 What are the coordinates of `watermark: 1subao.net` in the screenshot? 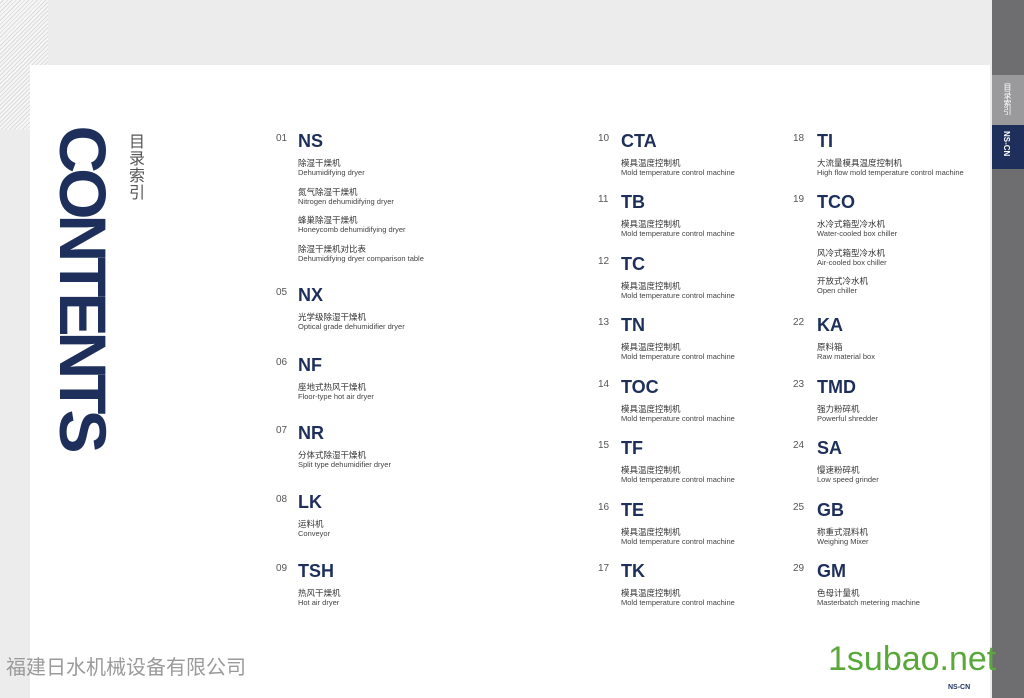 It's located at (912, 659).